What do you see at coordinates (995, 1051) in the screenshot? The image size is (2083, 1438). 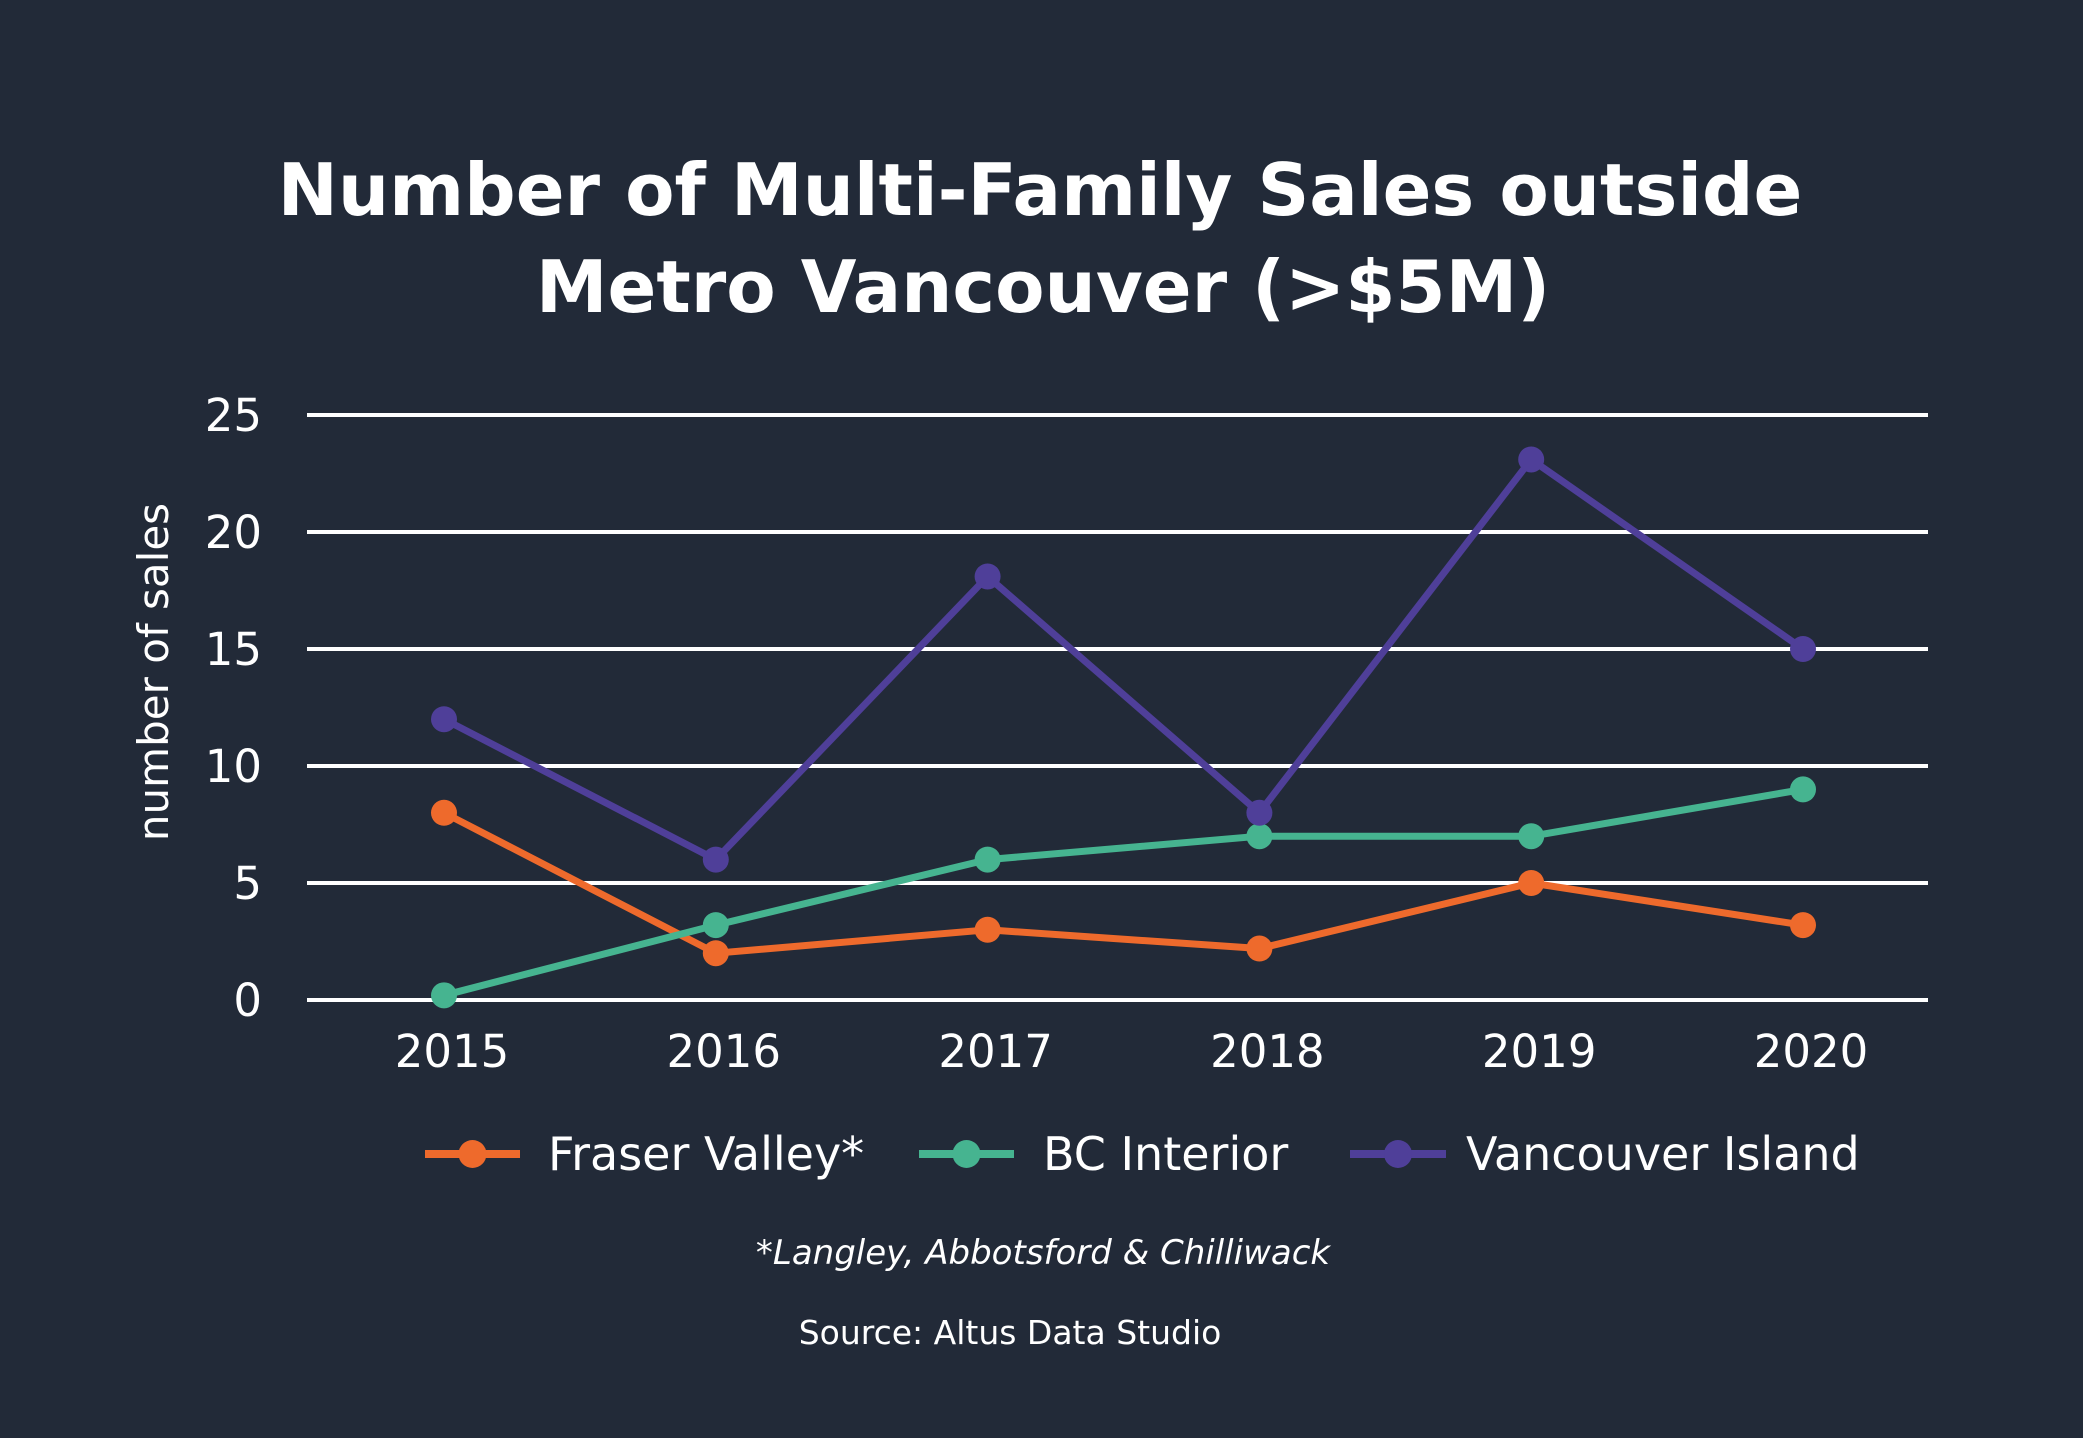 I see `x-tick-label: 2017` at bounding box center [995, 1051].